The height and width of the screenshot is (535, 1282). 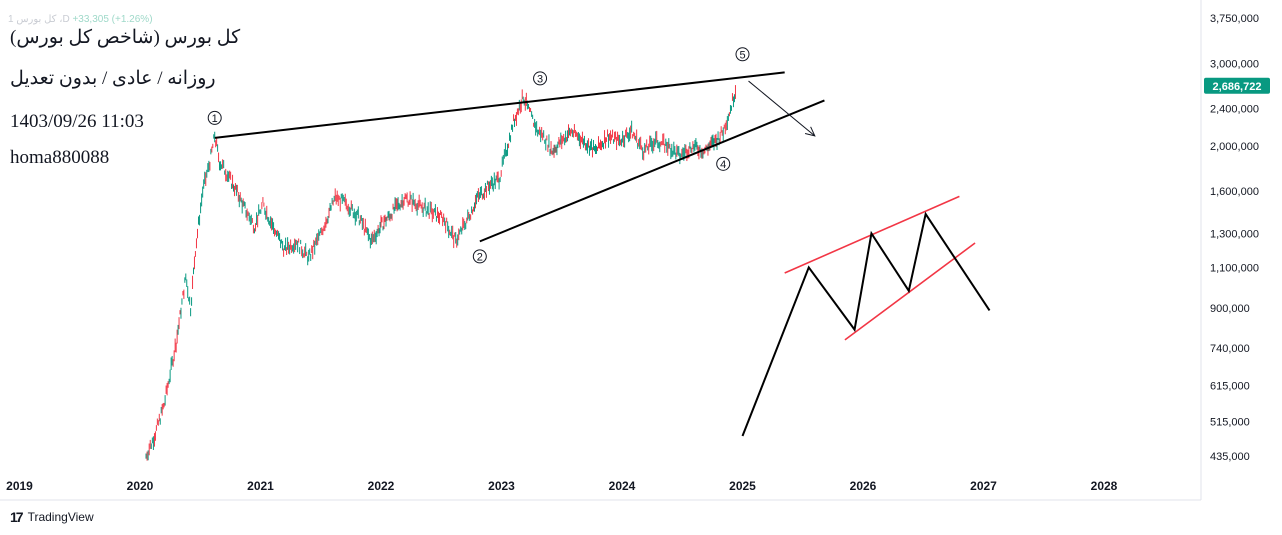 I want to click on tradingview-brand: 17 TradingView, so click(x=52, y=517).